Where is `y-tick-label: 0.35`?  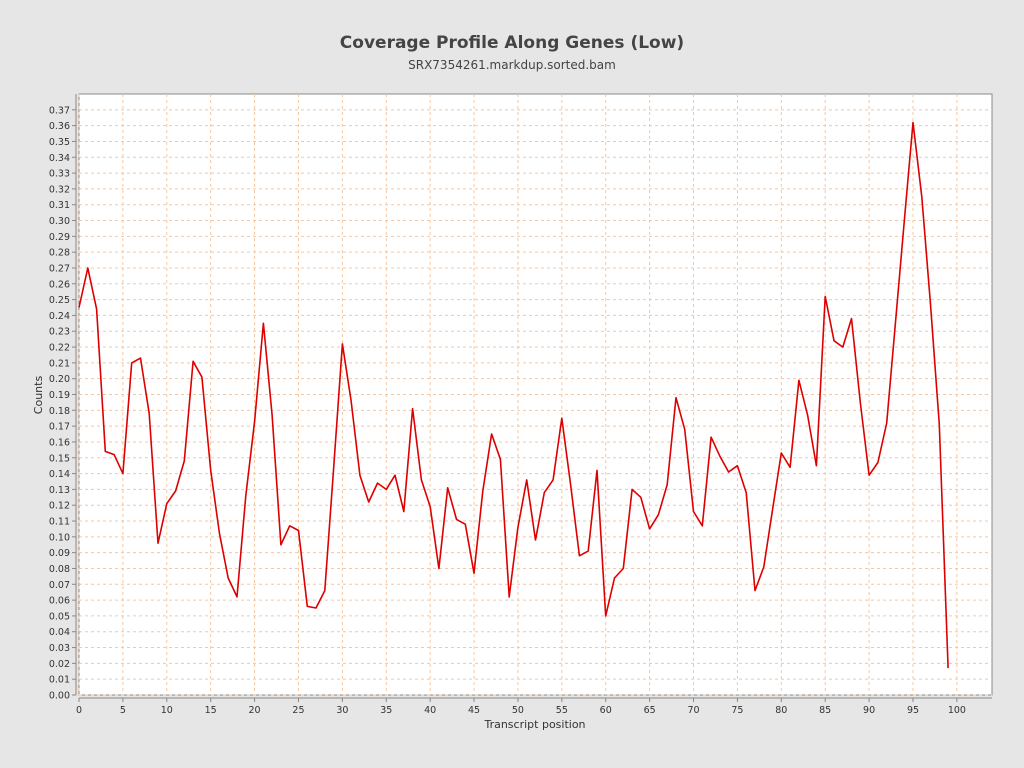
y-tick-label: 0.35 is located at coordinates (59, 142).